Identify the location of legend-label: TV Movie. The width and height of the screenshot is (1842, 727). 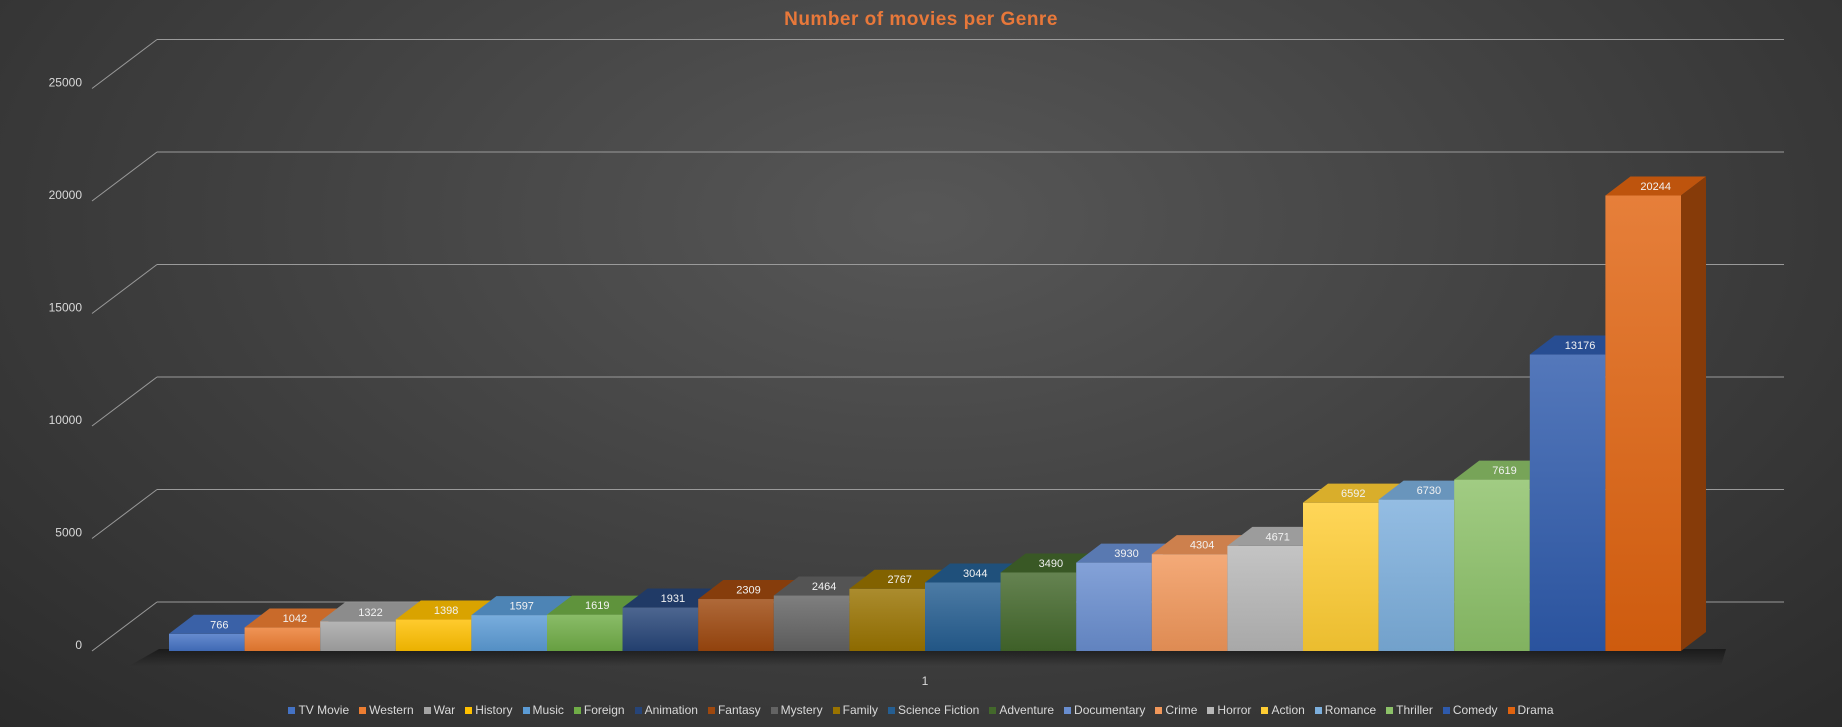
(324, 710).